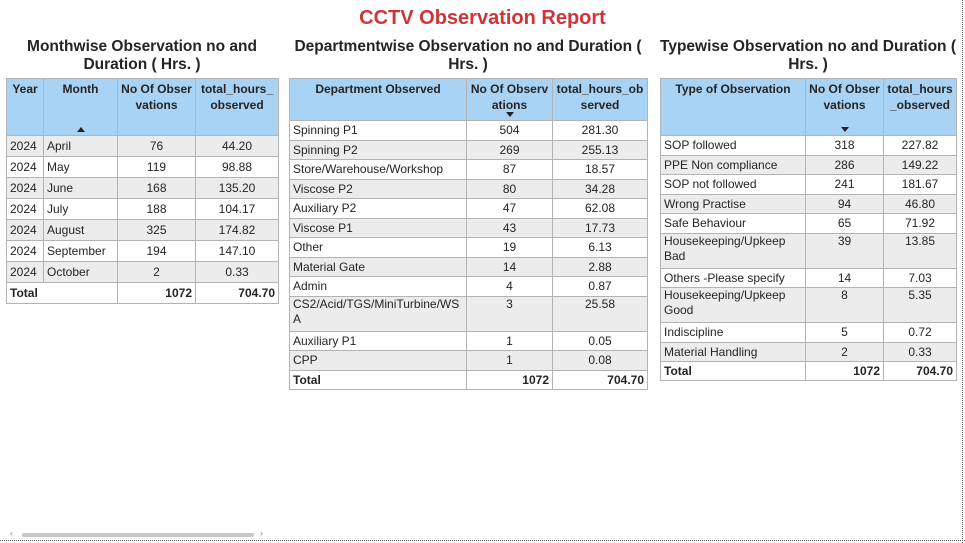 Image resolution: width=965 pixels, height=543 pixels. I want to click on table-row: Spinning P1 504 281.30, so click(468, 130).